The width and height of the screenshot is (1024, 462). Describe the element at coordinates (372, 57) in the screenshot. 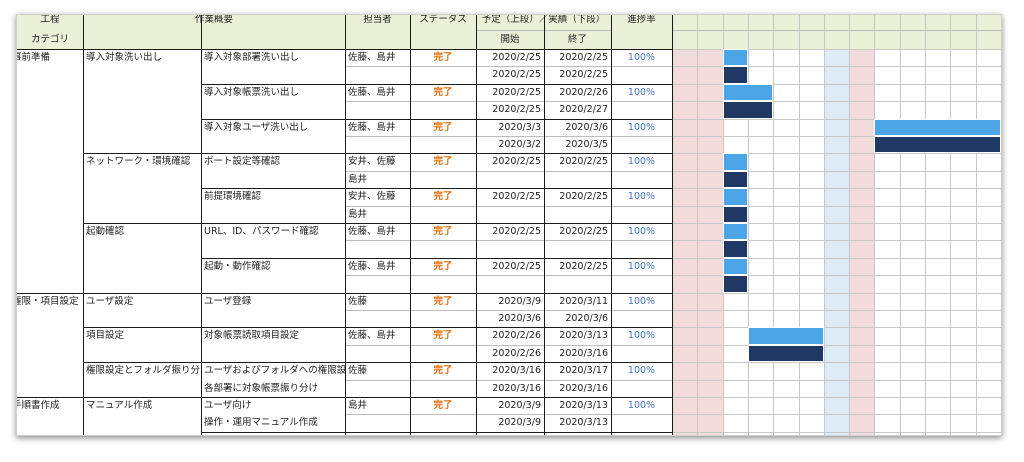

I see `task-assignee: 佐藤、島井` at that location.